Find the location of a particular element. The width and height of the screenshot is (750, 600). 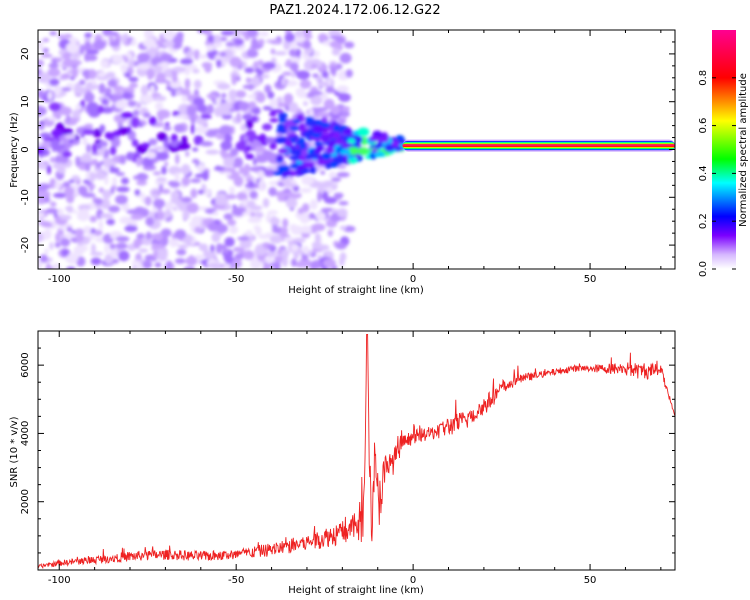

snr-xlabel: Height of straight line (km) is located at coordinates (356, 590).